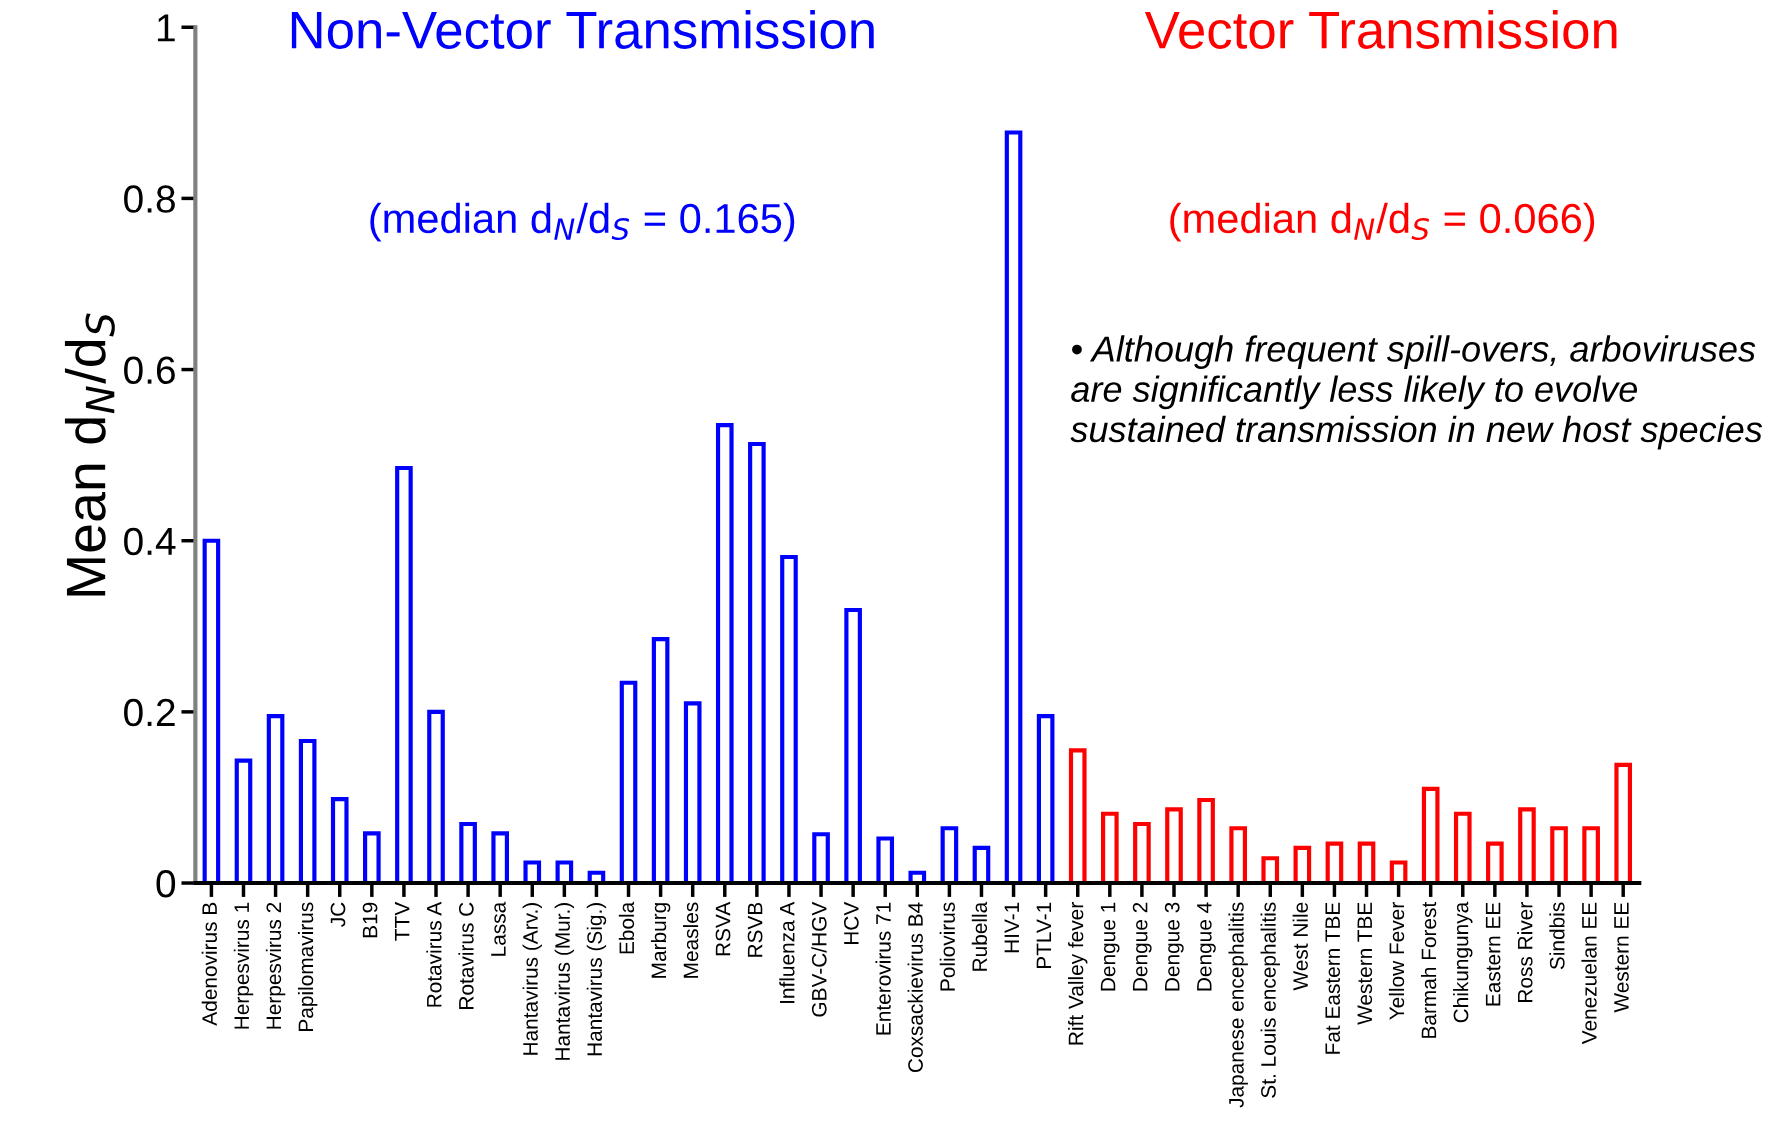  I want to click on x-tick-label: Marburg, so click(660, 940).